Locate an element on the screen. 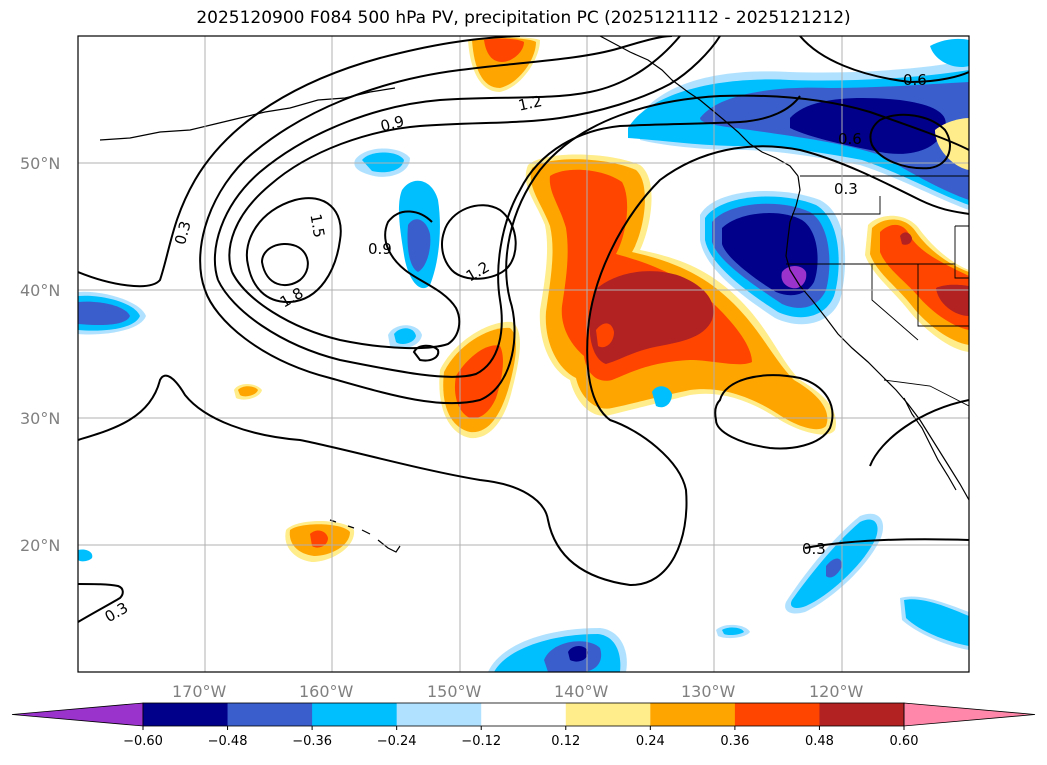 The width and height of the screenshot is (1047, 765). lat-label-50n: 50°N is located at coordinates (40, 163).